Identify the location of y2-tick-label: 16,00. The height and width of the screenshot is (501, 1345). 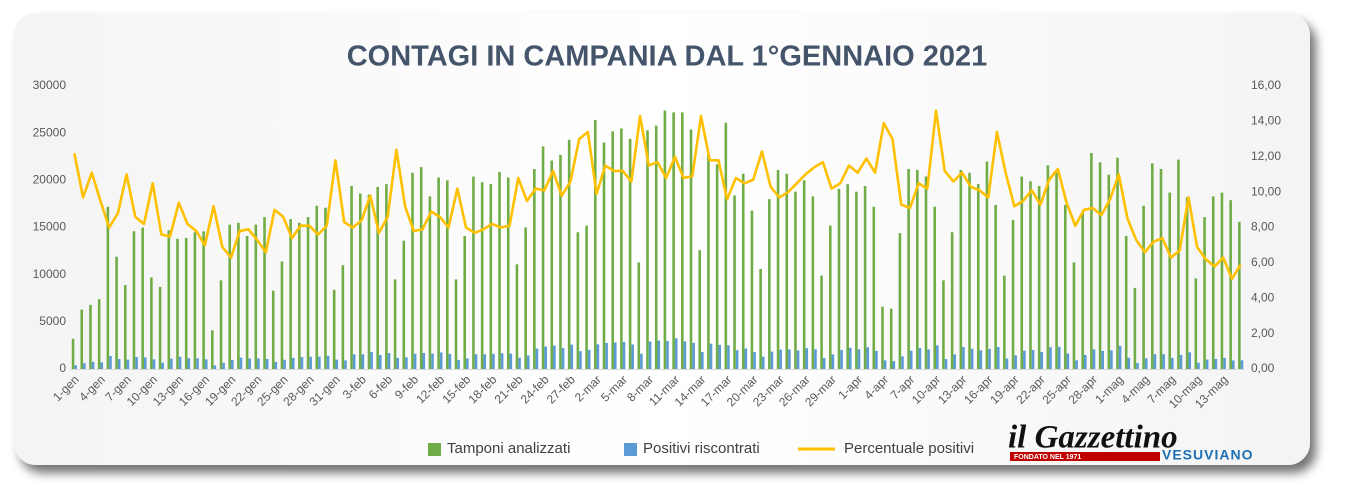
(1266, 85).